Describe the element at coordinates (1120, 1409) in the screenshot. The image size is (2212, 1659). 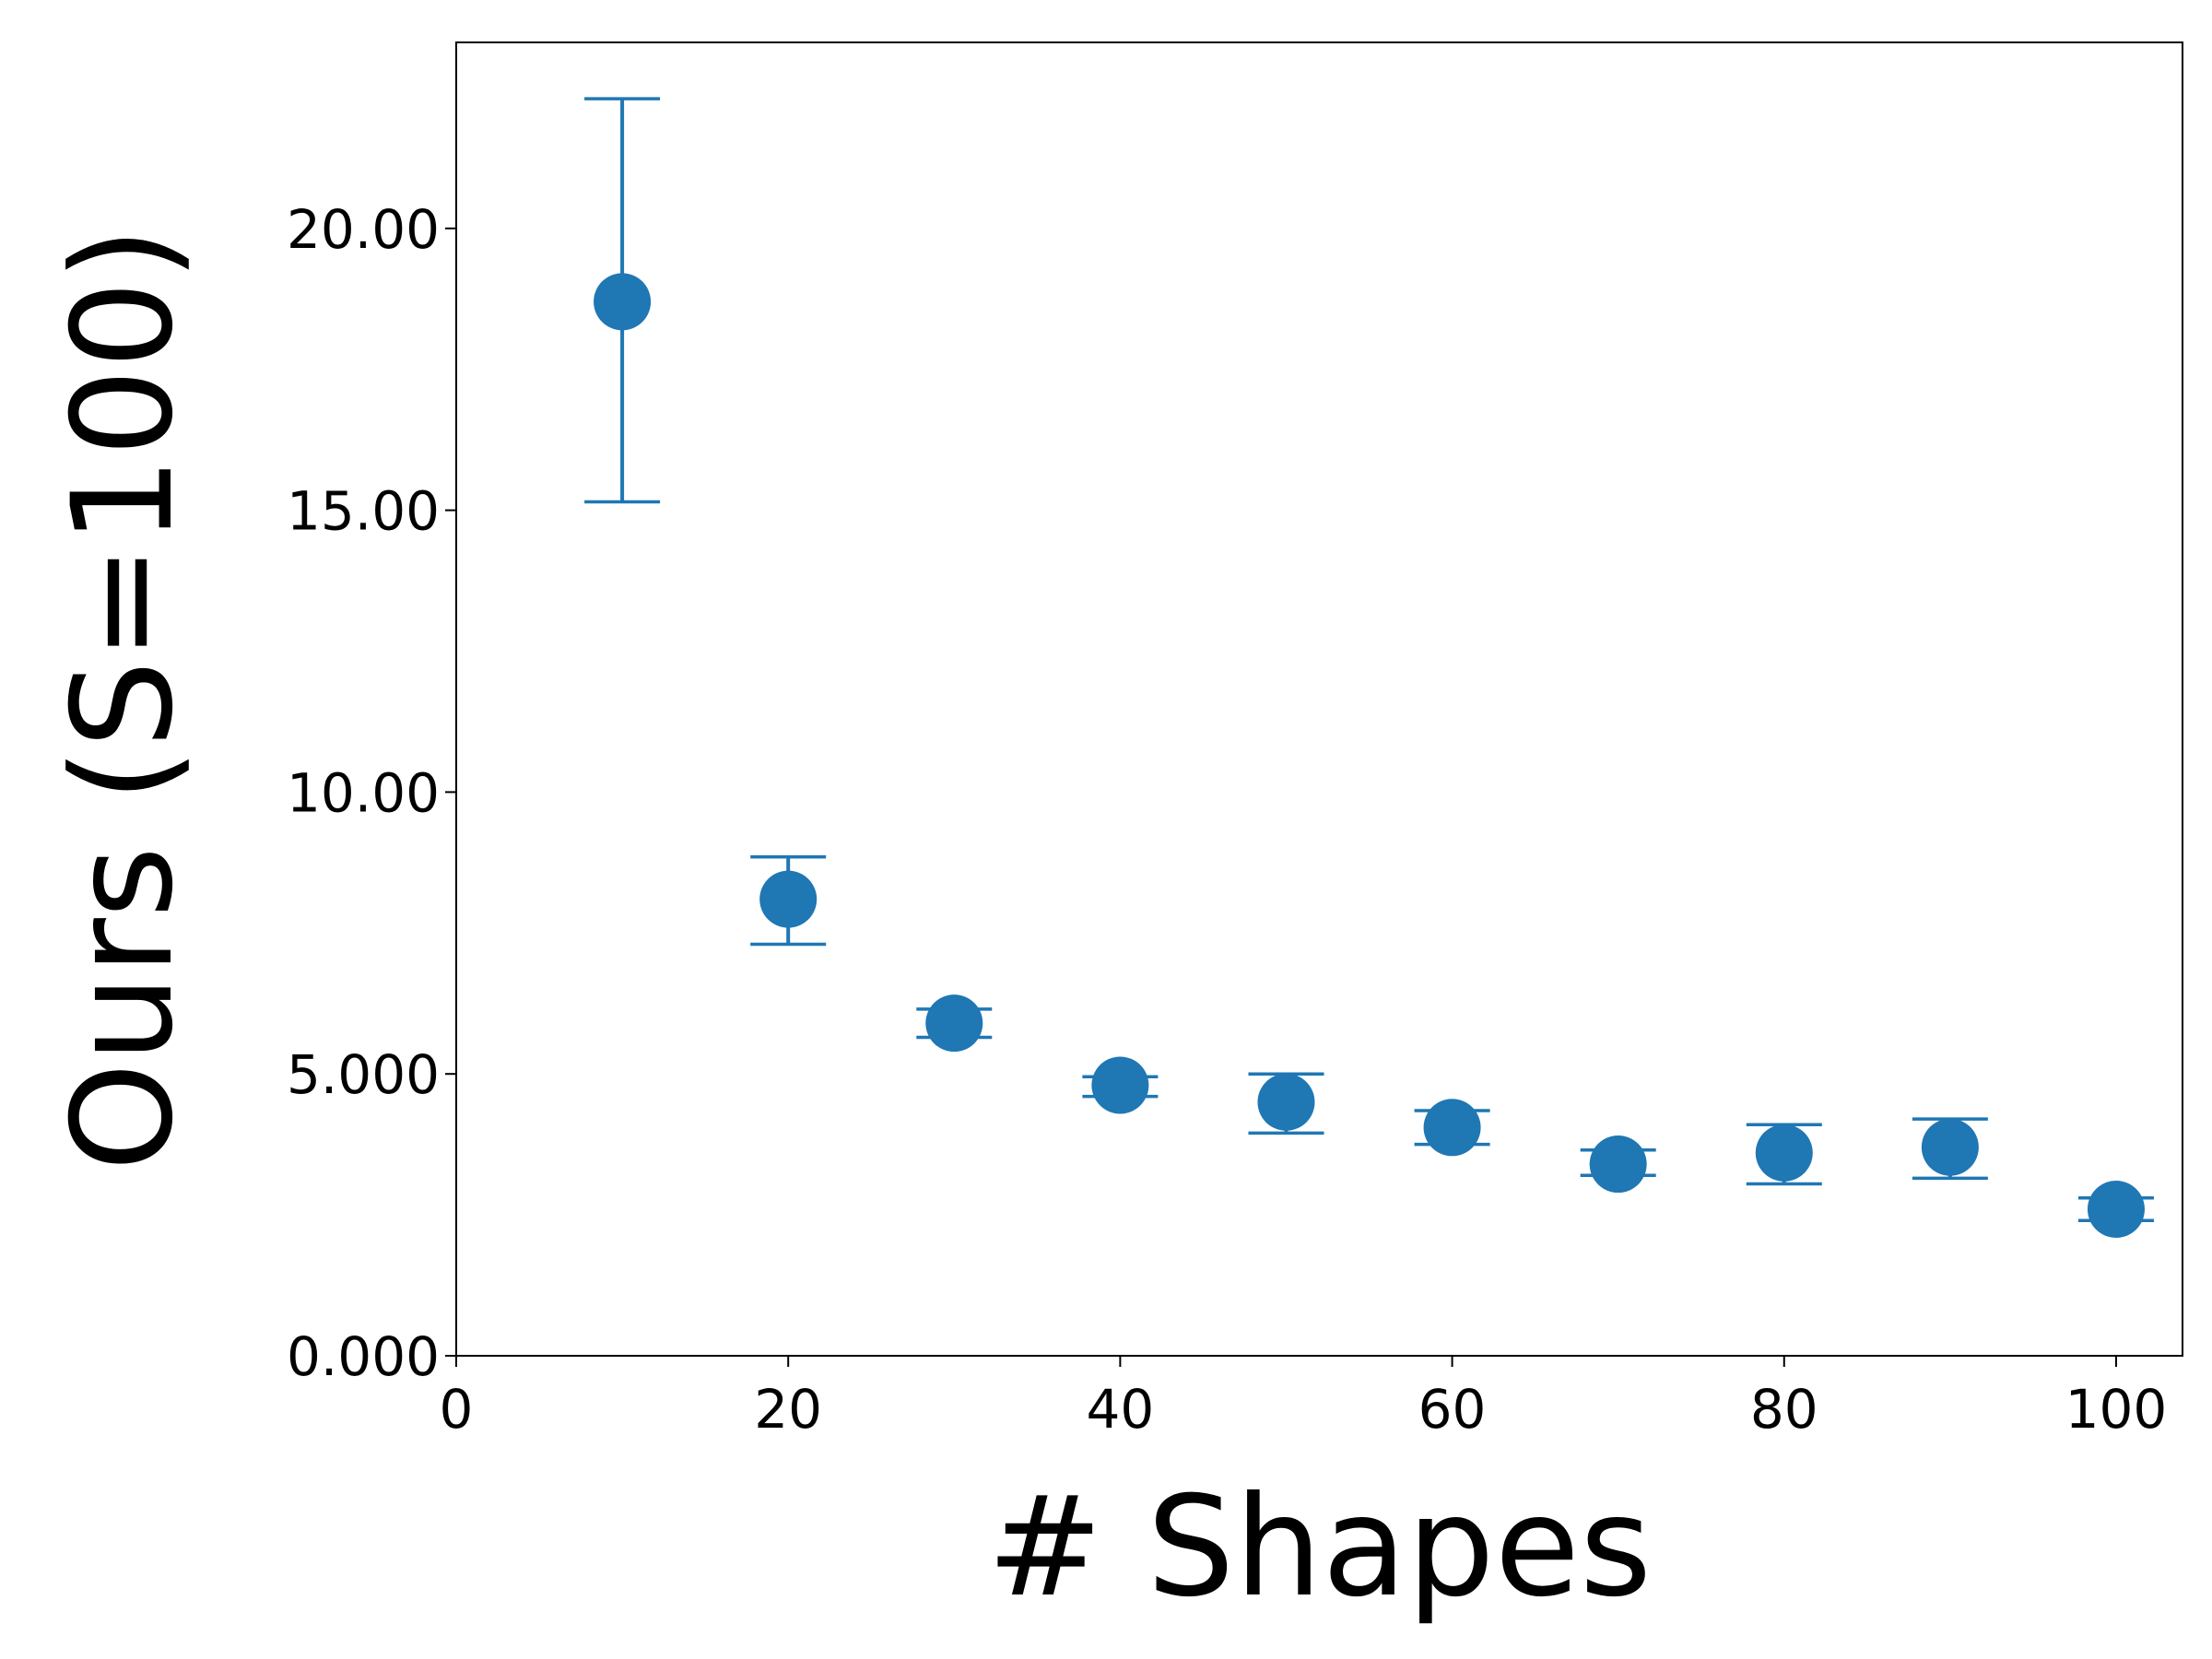
I see `x-tick-label: 40` at that location.